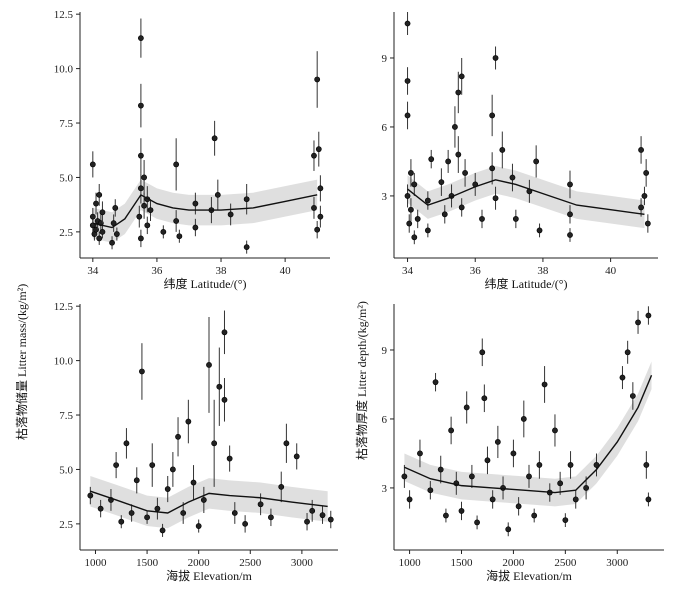 The width and height of the screenshot is (700, 592). I want to click on y-tick-label: 6, so click(385, 420).